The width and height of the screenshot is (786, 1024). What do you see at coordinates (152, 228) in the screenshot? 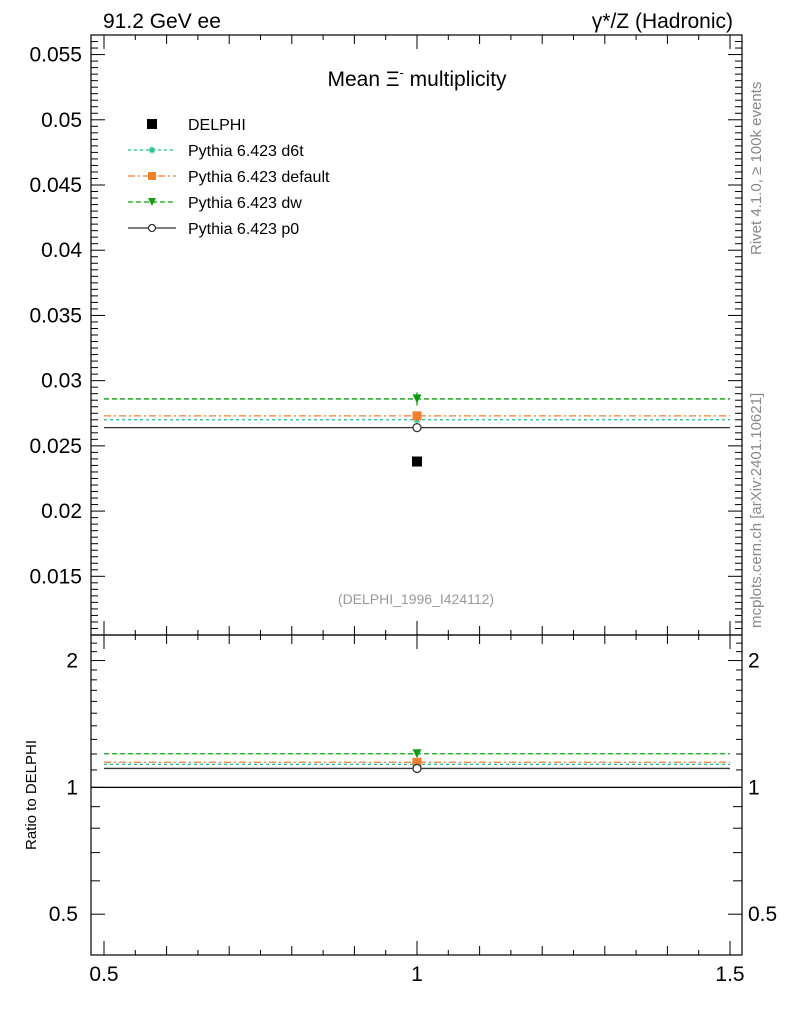
I see `legend-marker-pythia-6-423-p0` at bounding box center [152, 228].